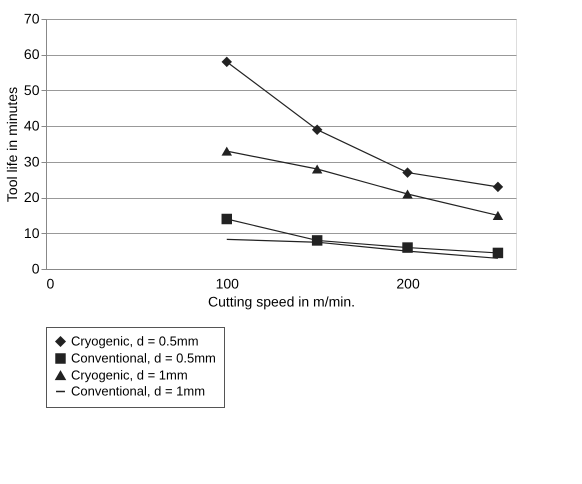 Image resolution: width=582 pixels, height=484 pixels. What do you see at coordinates (32, 54) in the screenshot?
I see `y-tick-label: 60` at bounding box center [32, 54].